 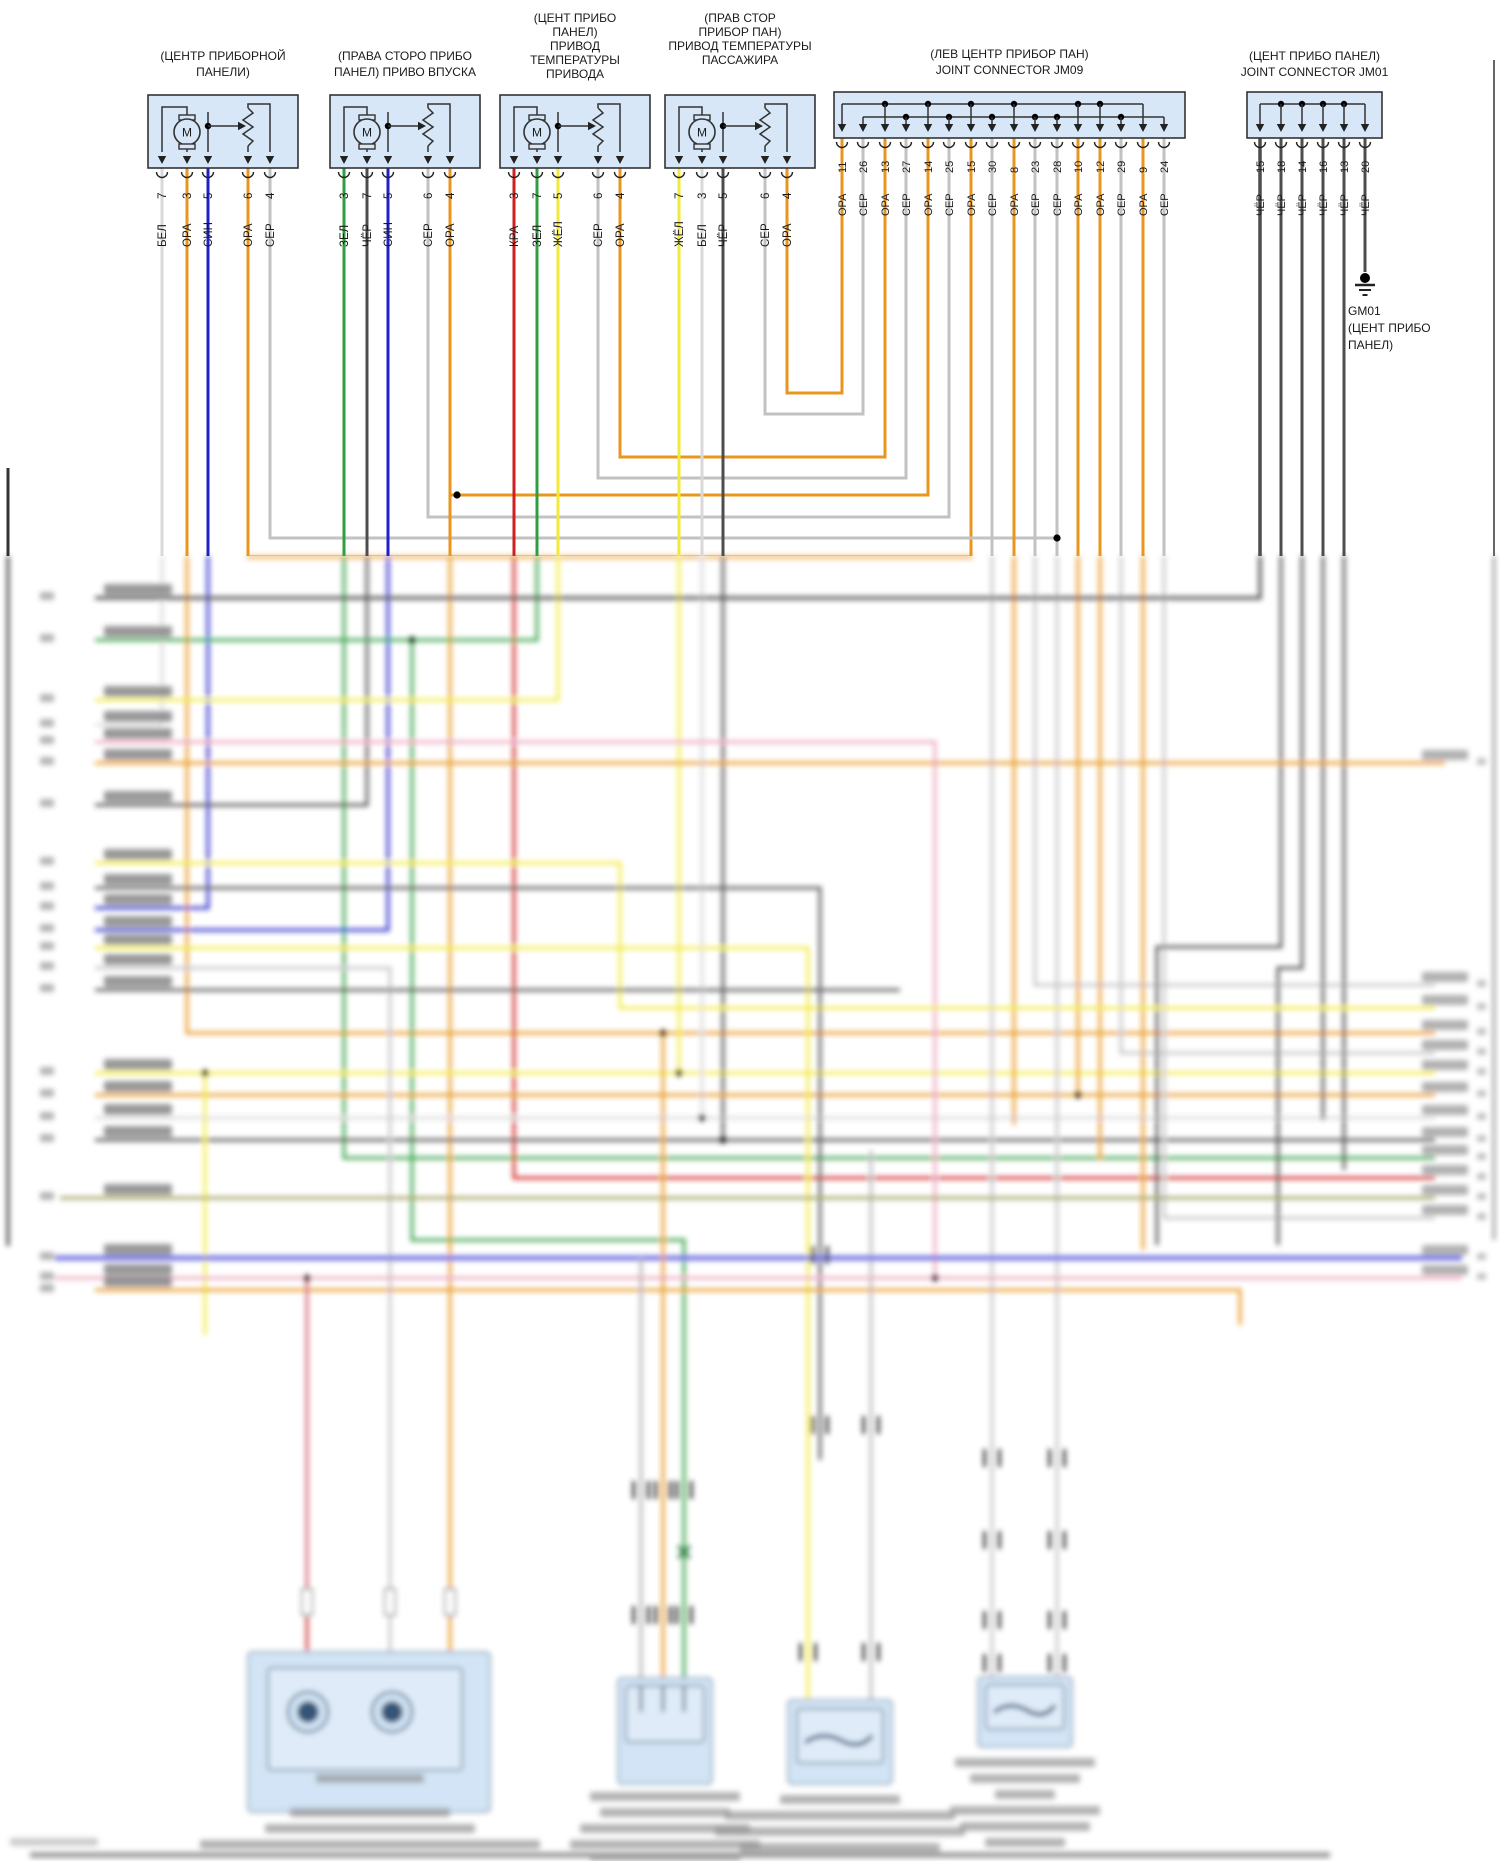 I want to click on pin-number-label: 12, so click(x=1101, y=167).